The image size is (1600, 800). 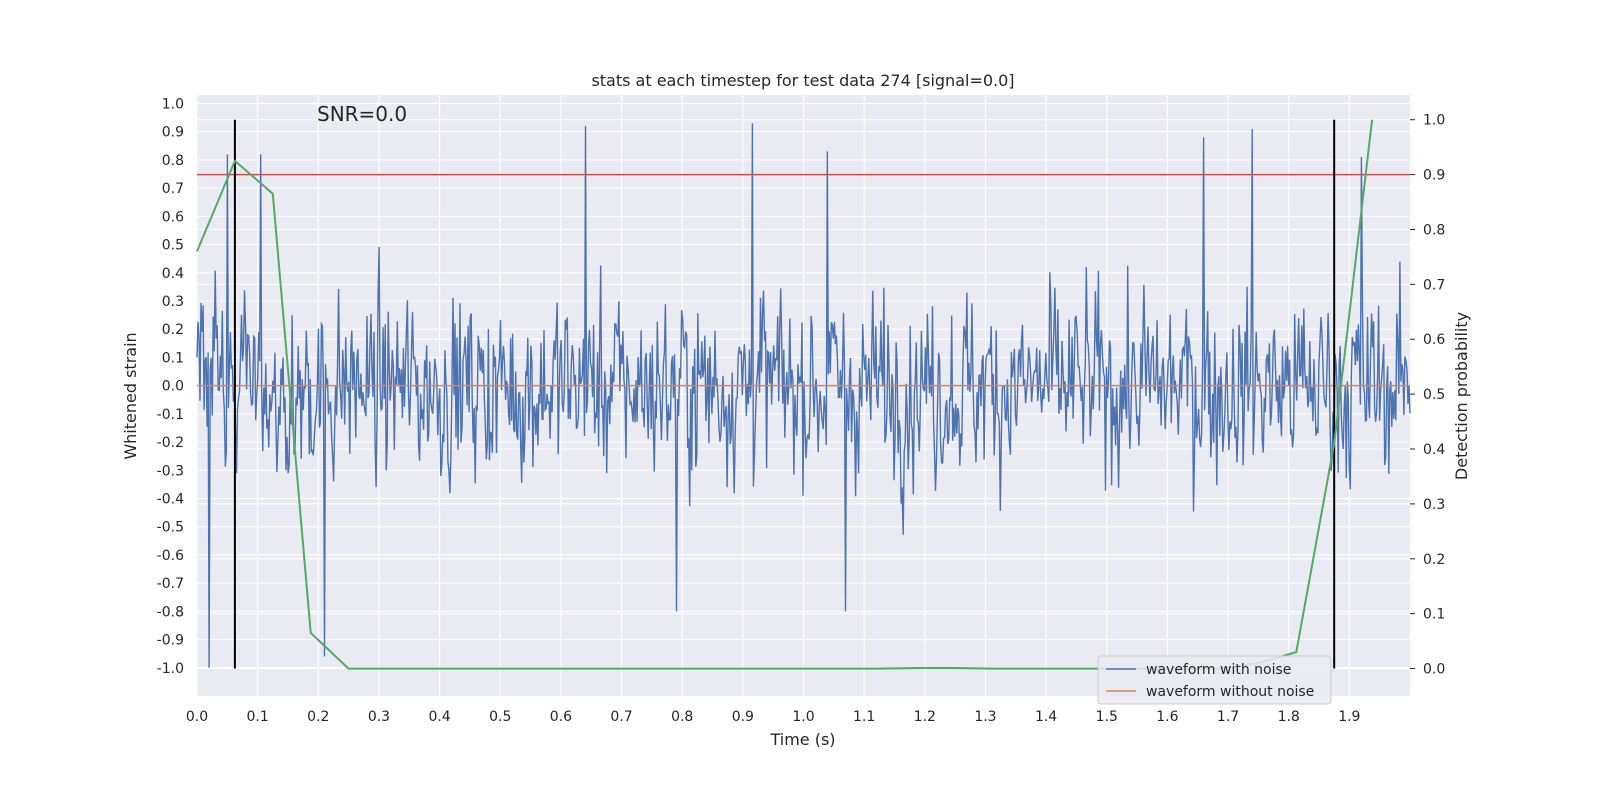 I want to click on legend-box, so click(x=1214, y=680).